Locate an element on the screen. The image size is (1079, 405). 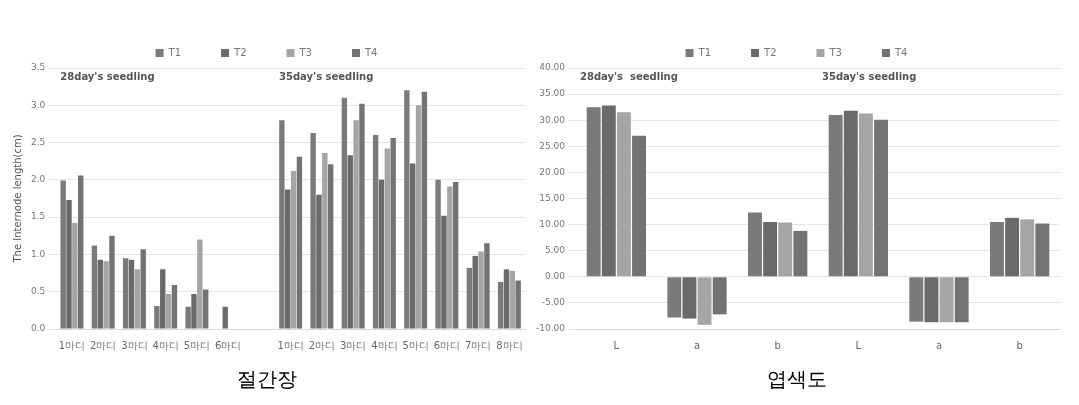
legend-label: T2 is located at coordinates (240, 52).